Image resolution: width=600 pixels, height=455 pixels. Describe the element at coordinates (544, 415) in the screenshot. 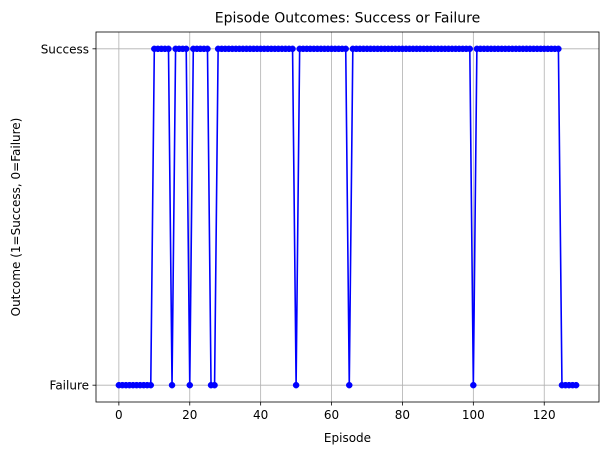

I see `x-tick-label: 120` at that location.